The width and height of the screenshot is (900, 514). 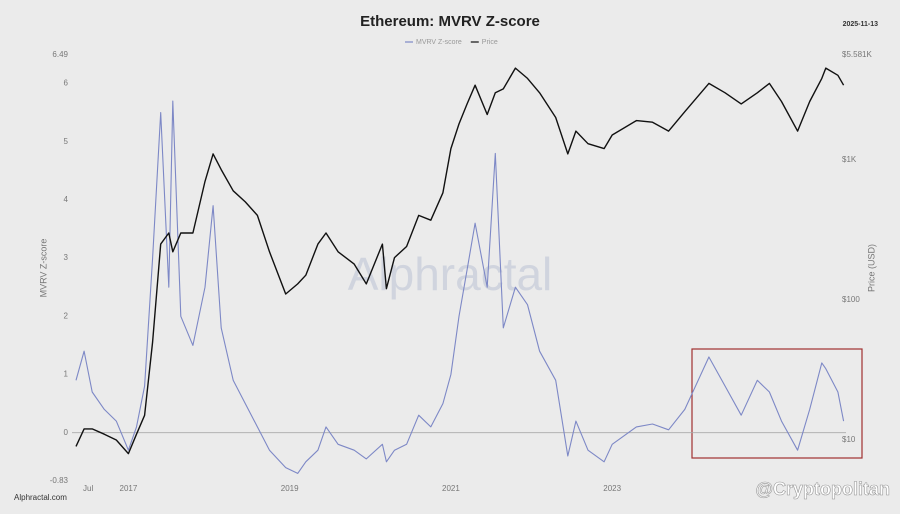 What do you see at coordinates (490, 42) in the screenshot?
I see `legend-label: Price` at bounding box center [490, 42].